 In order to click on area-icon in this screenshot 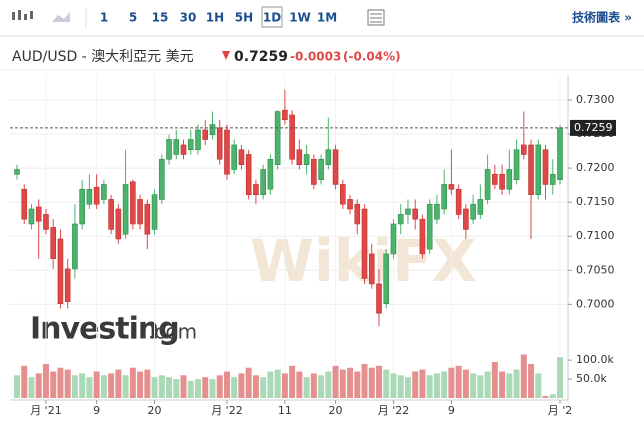, I will do `click(61, 17)`.